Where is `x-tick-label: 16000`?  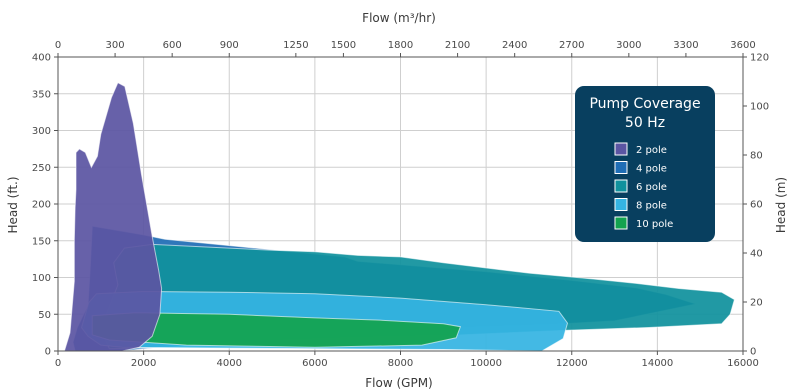 x-tick-label: 16000 is located at coordinates (743, 363).